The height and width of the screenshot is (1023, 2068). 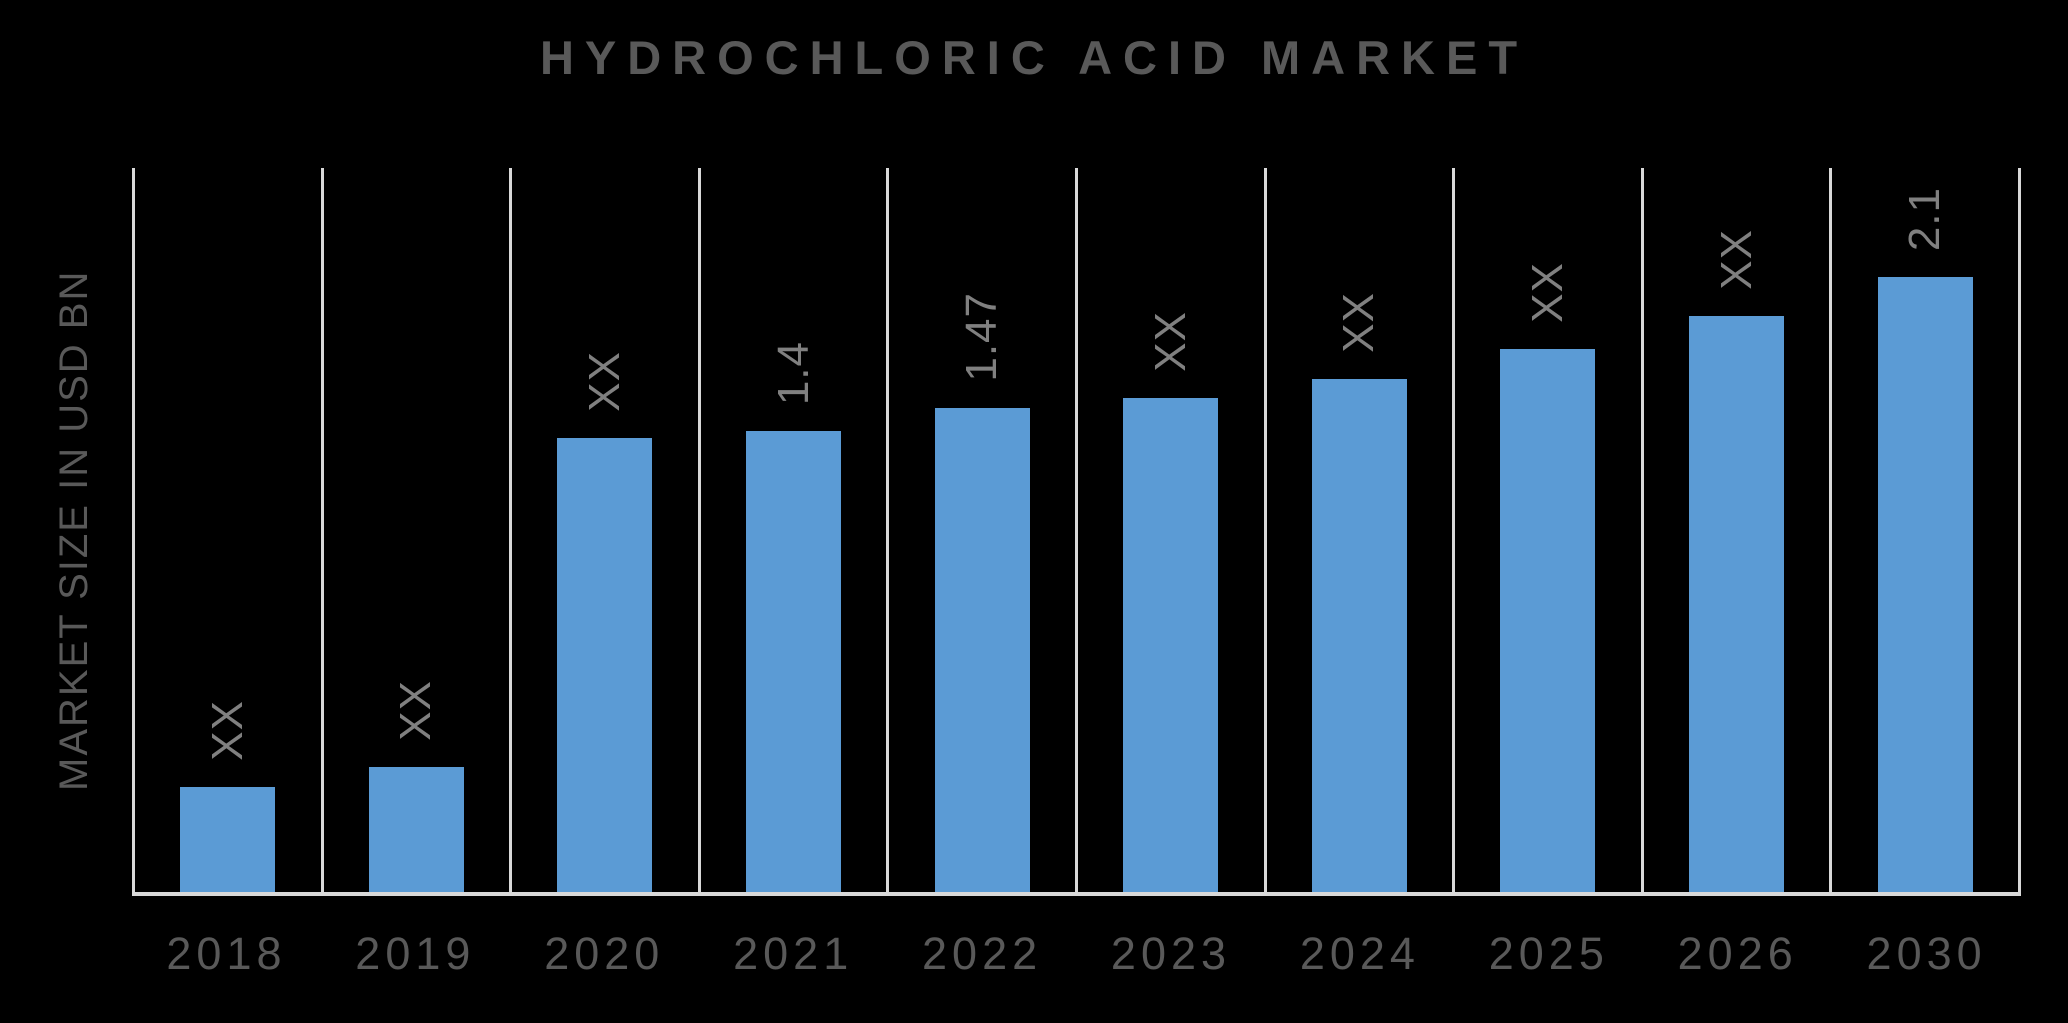 I want to click on x-axis-tick-label: 2021, so click(x=793, y=953).